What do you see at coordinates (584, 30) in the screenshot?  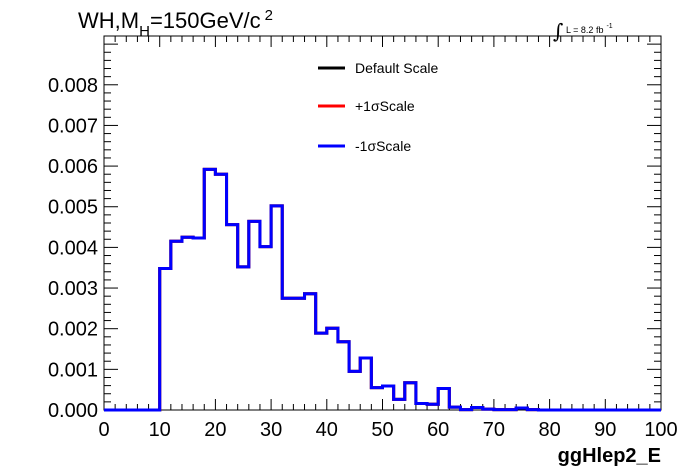 I see `lumi-text: L = 8.2 fb` at bounding box center [584, 30].